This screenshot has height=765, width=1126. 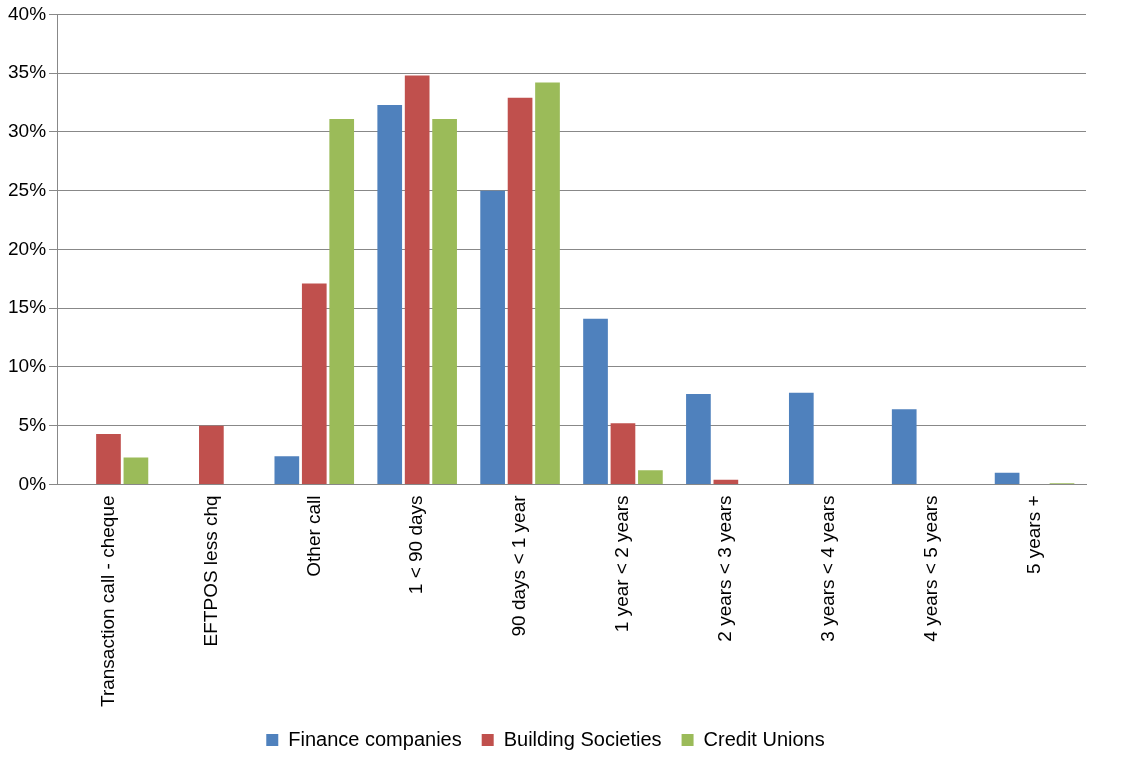 I want to click on x-tick-label: 4 years < 5 years, so click(x=930, y=568).